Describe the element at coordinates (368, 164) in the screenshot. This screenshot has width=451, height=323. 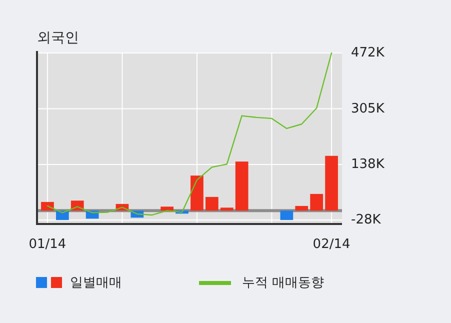
I see `y-tick-label: 138K` at that location.